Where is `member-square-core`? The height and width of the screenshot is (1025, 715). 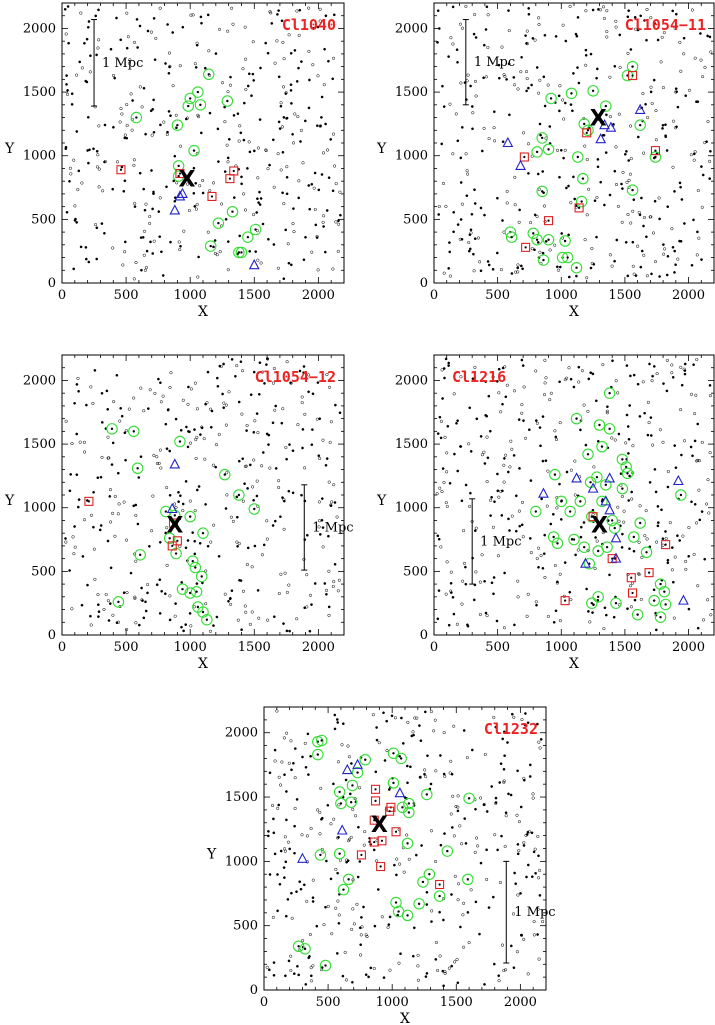 member-square-core is located at coordinates (579, 208).